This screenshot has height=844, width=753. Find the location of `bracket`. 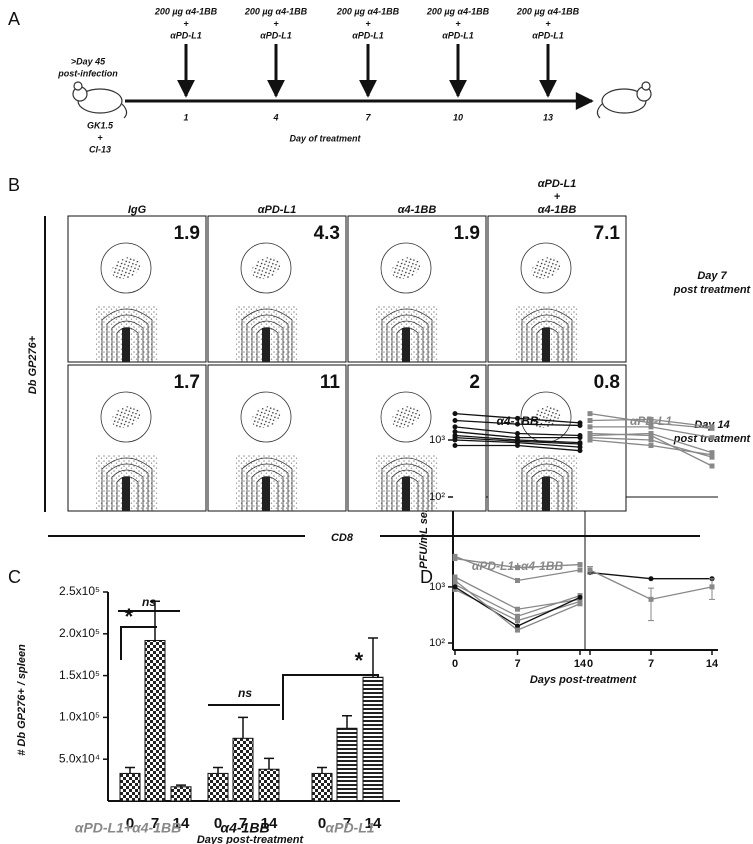

bracket is located at coordinates (138, 643).